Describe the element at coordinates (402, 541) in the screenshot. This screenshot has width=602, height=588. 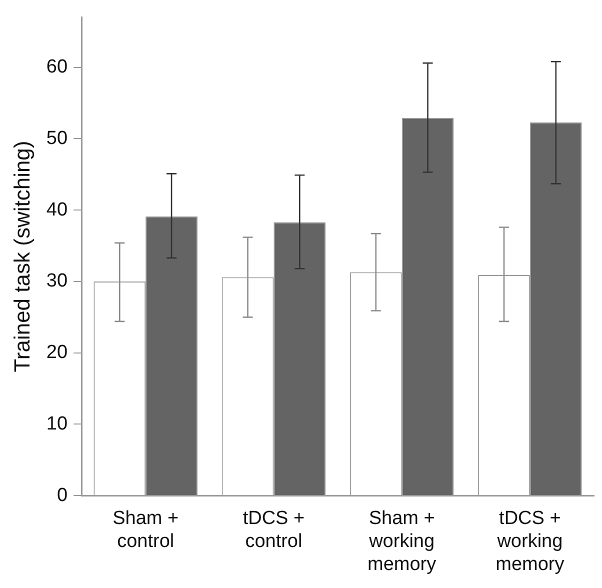
I see `x-tick-label: Sham + working memory` at that location.